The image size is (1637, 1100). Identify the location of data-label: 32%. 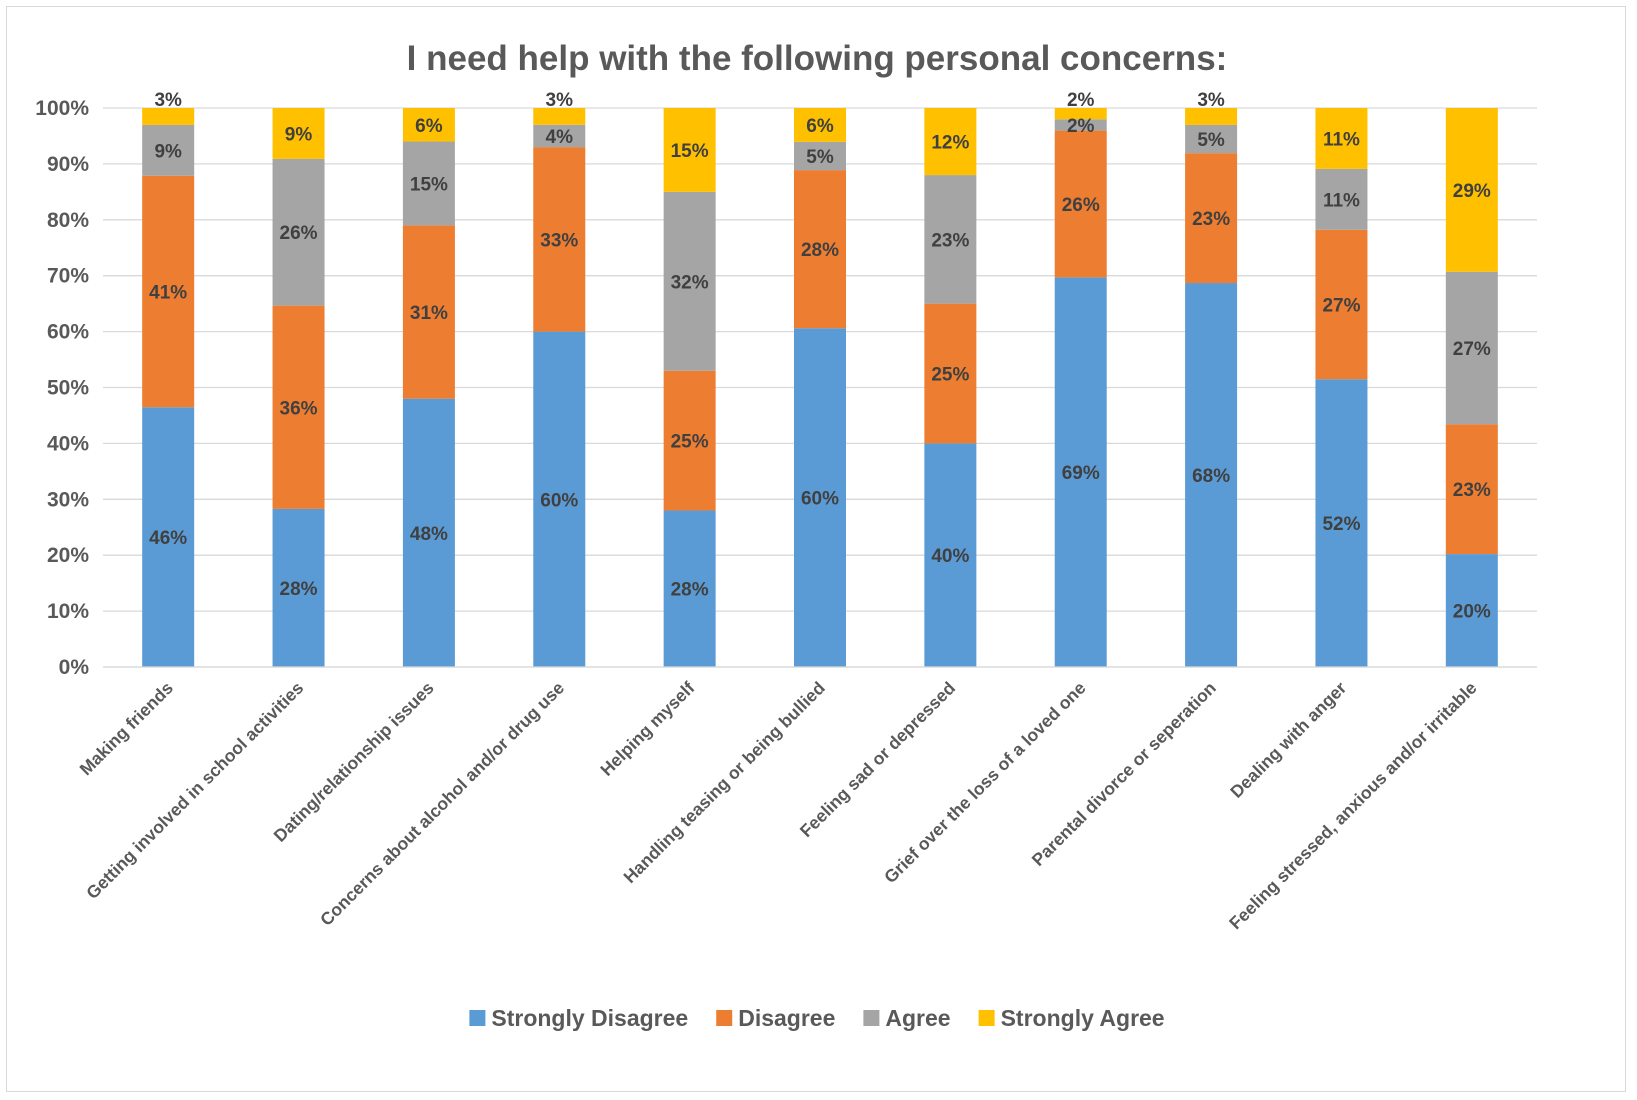
(690, 282).